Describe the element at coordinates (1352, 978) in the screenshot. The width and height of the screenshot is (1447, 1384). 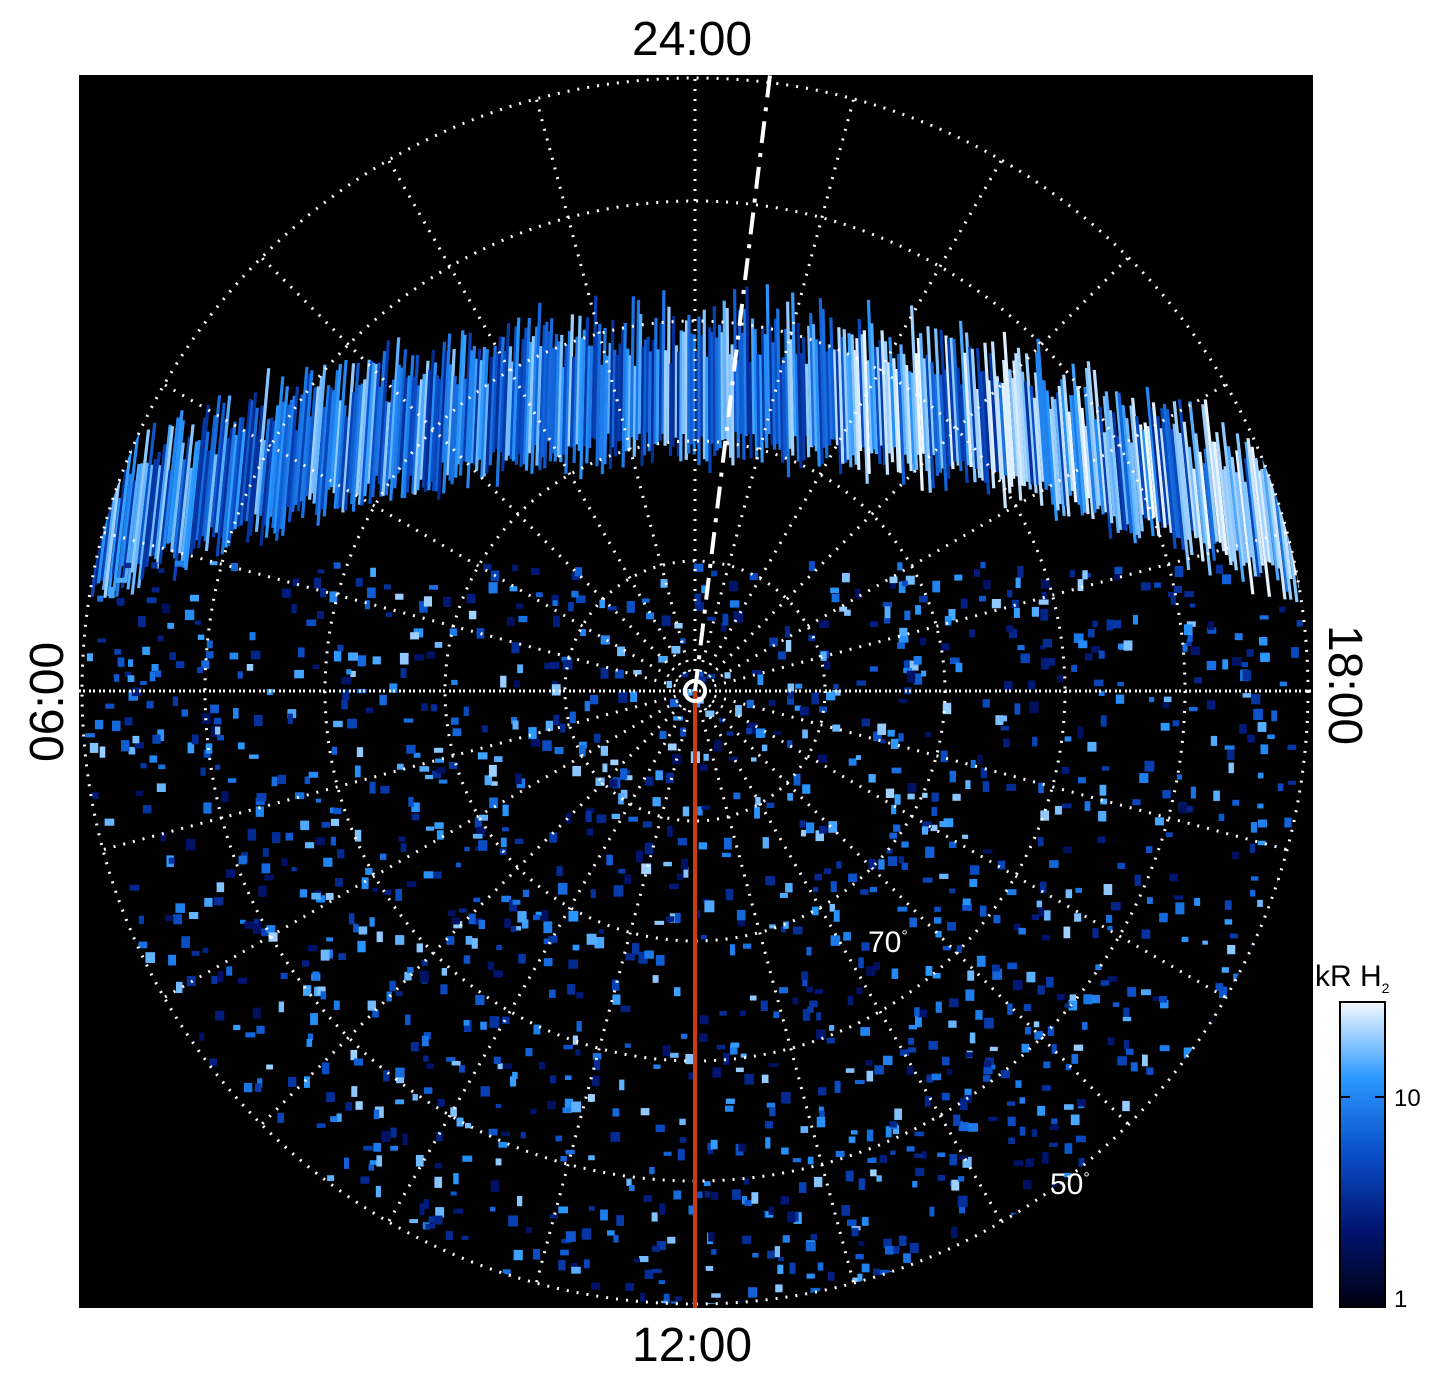
I see `colorbar-title: kR H2` at that location.